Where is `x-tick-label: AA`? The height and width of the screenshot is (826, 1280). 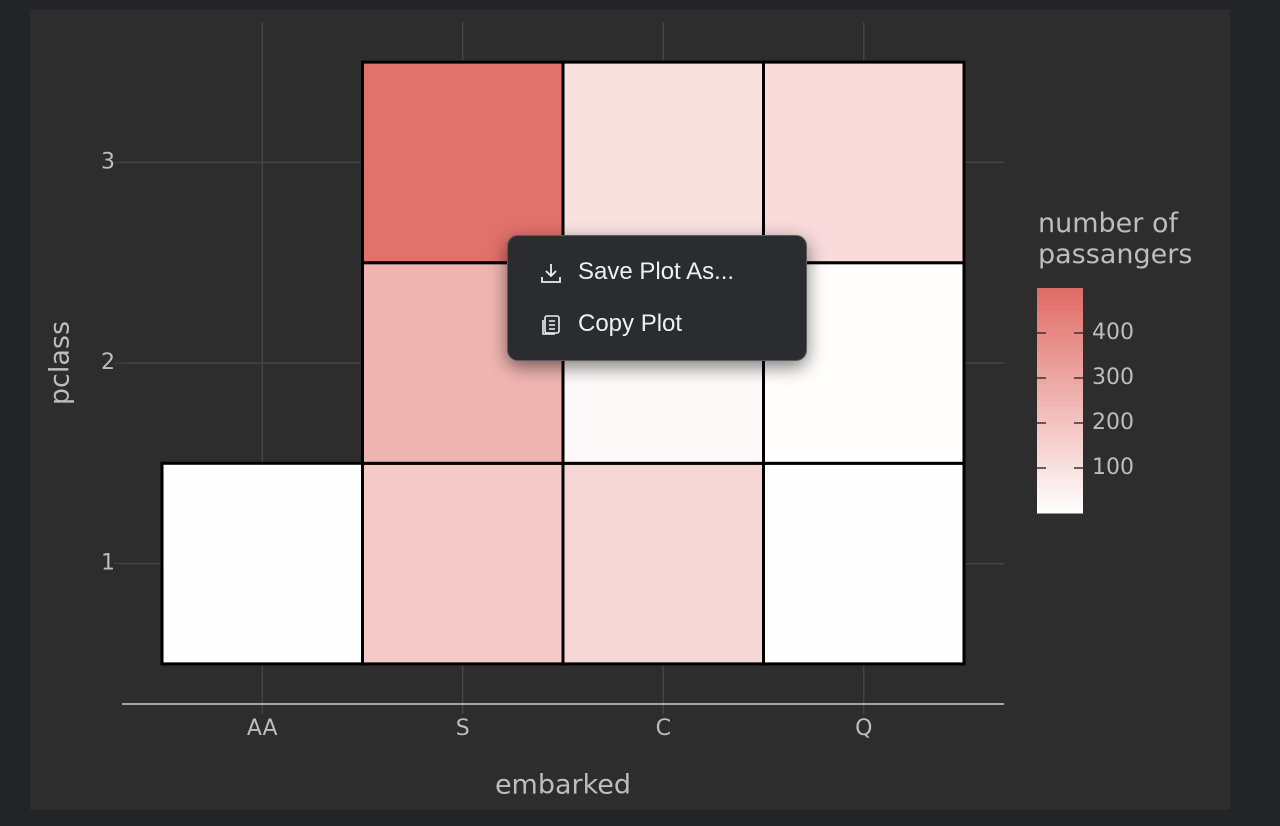 x-tick-label: AA is located at coordinates (262, 728).